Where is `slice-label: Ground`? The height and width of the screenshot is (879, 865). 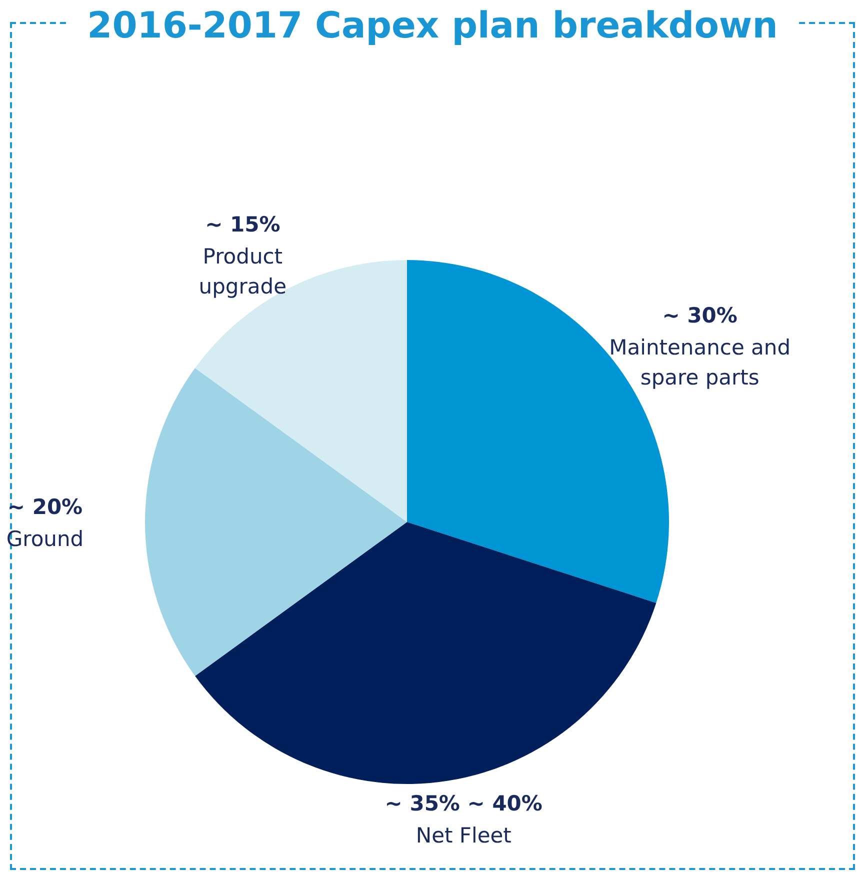 slice-label: Ground is located at coordinates (45, 539).